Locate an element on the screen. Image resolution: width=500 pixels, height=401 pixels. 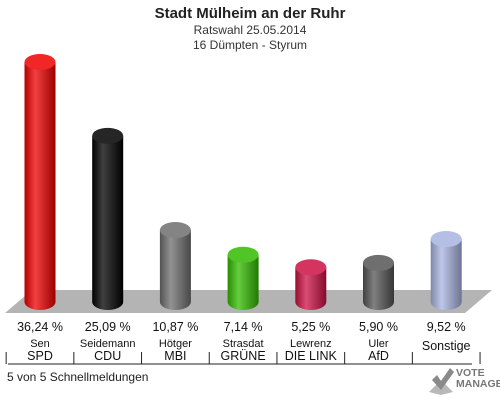
bar-cdu is located at coordinates (108, 222).